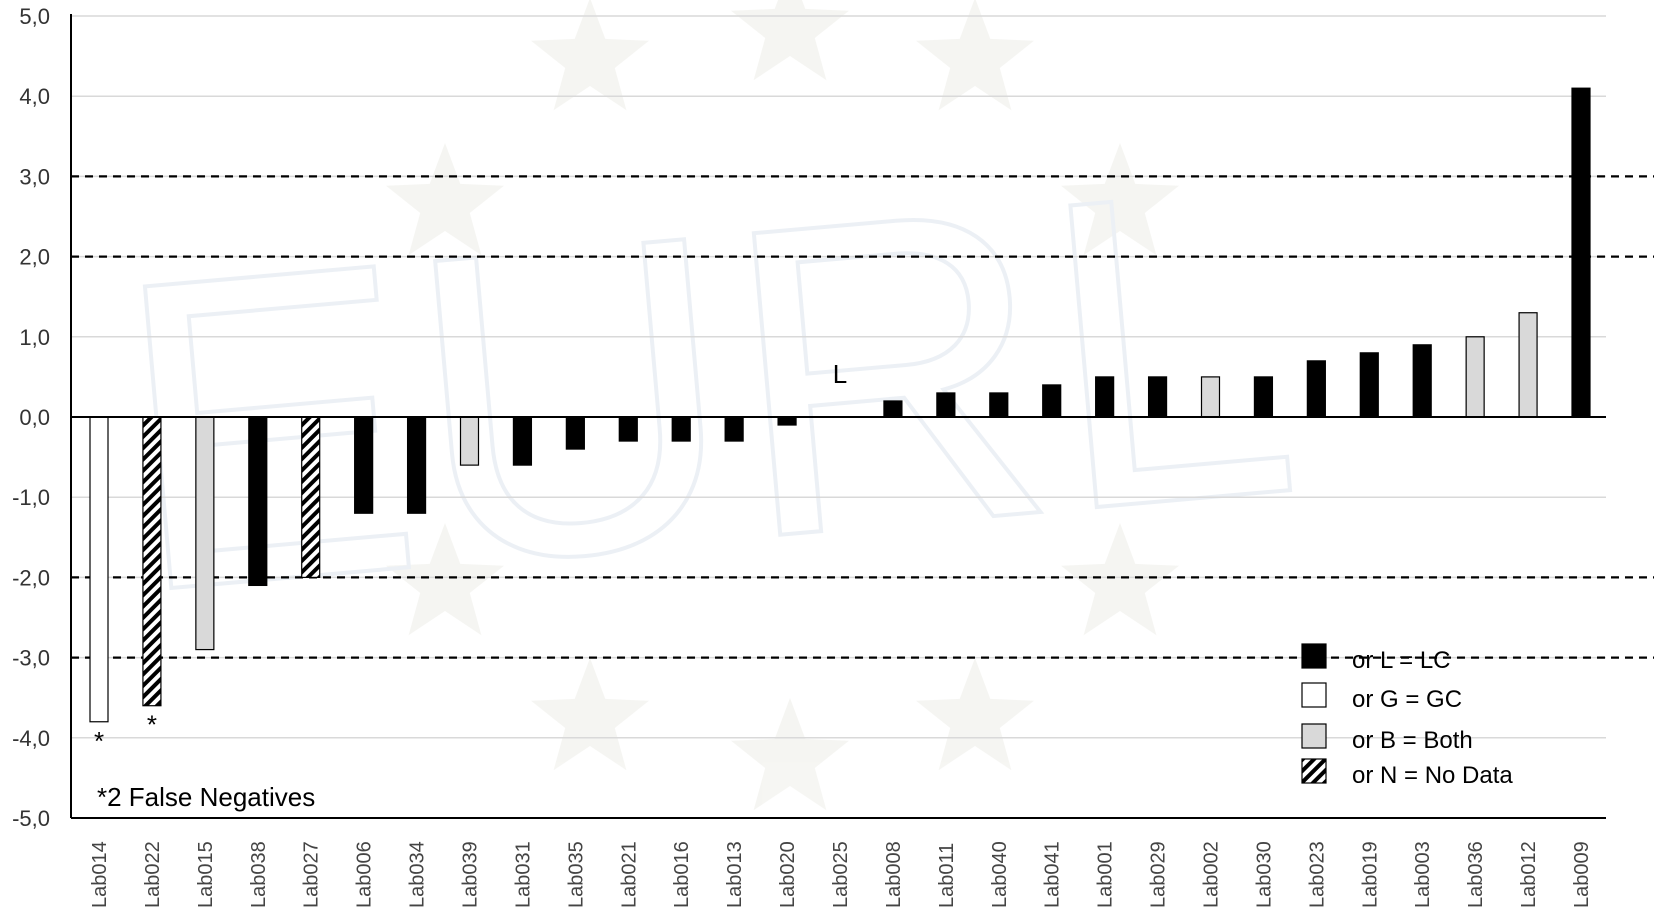 The height and width of the screenshot is (912, 1654). Describe the element at coordinates (99, 741) in the screenshot. I see `marker-lab014: *` at that location.